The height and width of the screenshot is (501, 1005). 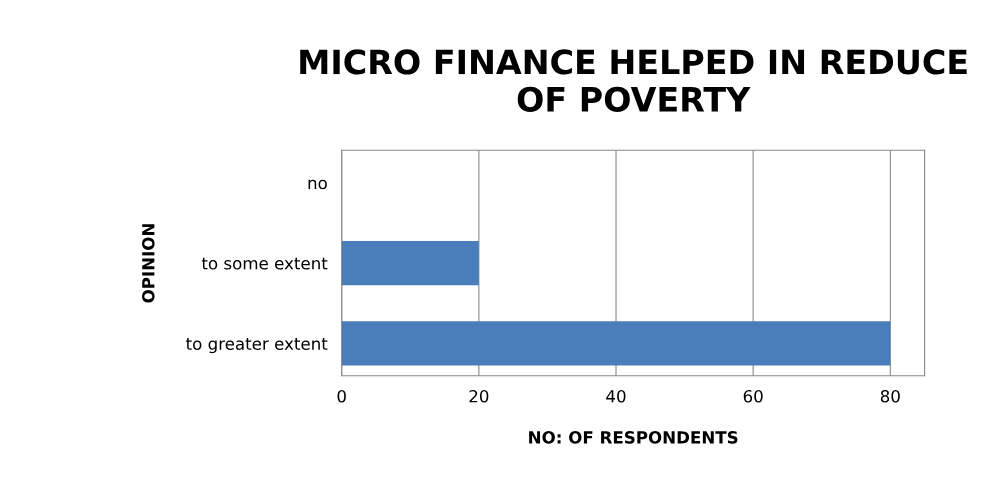 I want to click on x-tick-label: 40, so click(x=616, y=396).